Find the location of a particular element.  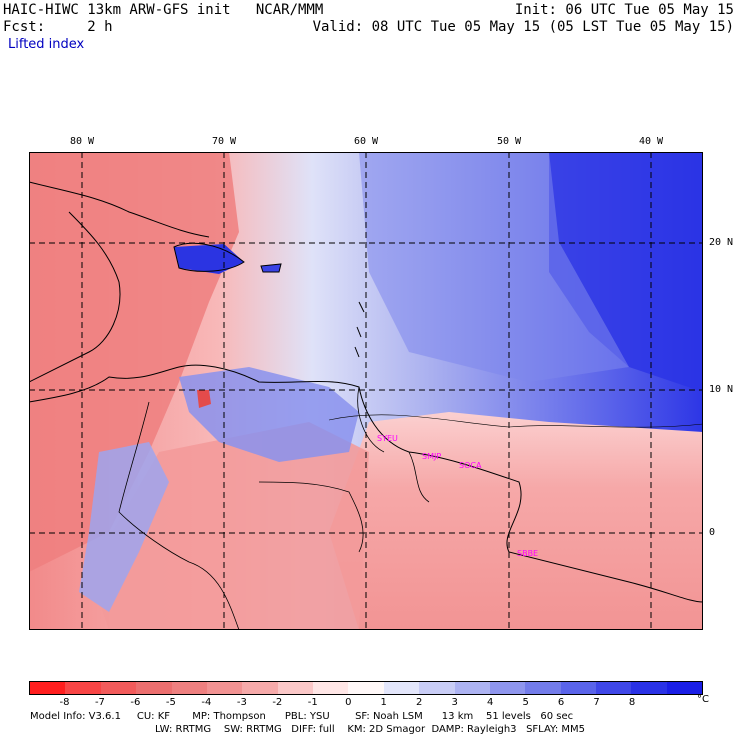

colorbar-tick-label: 0 is located at coordinates (348, 702).